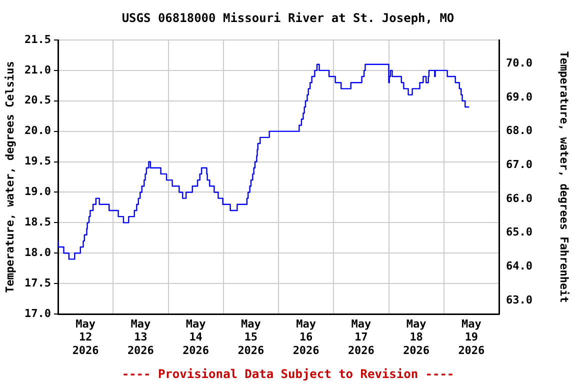  Describe the element at coordinates (196, 337) in the screenshot. I see `x-tick-label: May 14 2026` at that location.